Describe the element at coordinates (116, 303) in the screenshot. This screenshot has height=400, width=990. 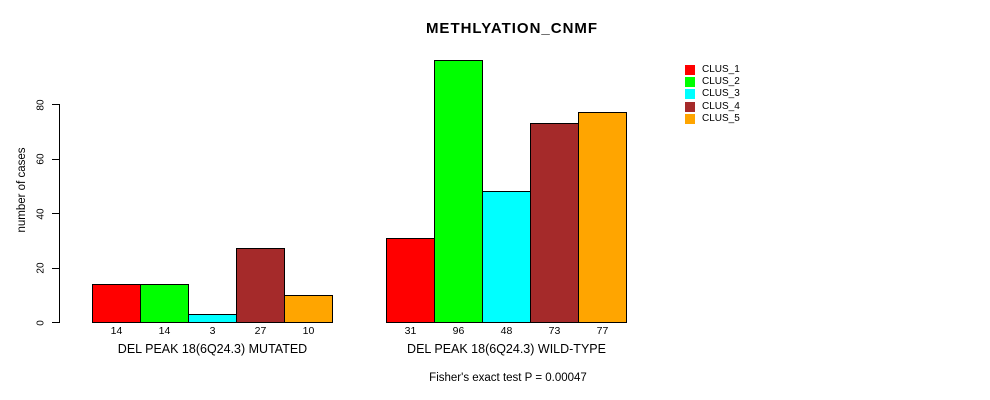
I see `bar-clus_1-mutated` at that location.